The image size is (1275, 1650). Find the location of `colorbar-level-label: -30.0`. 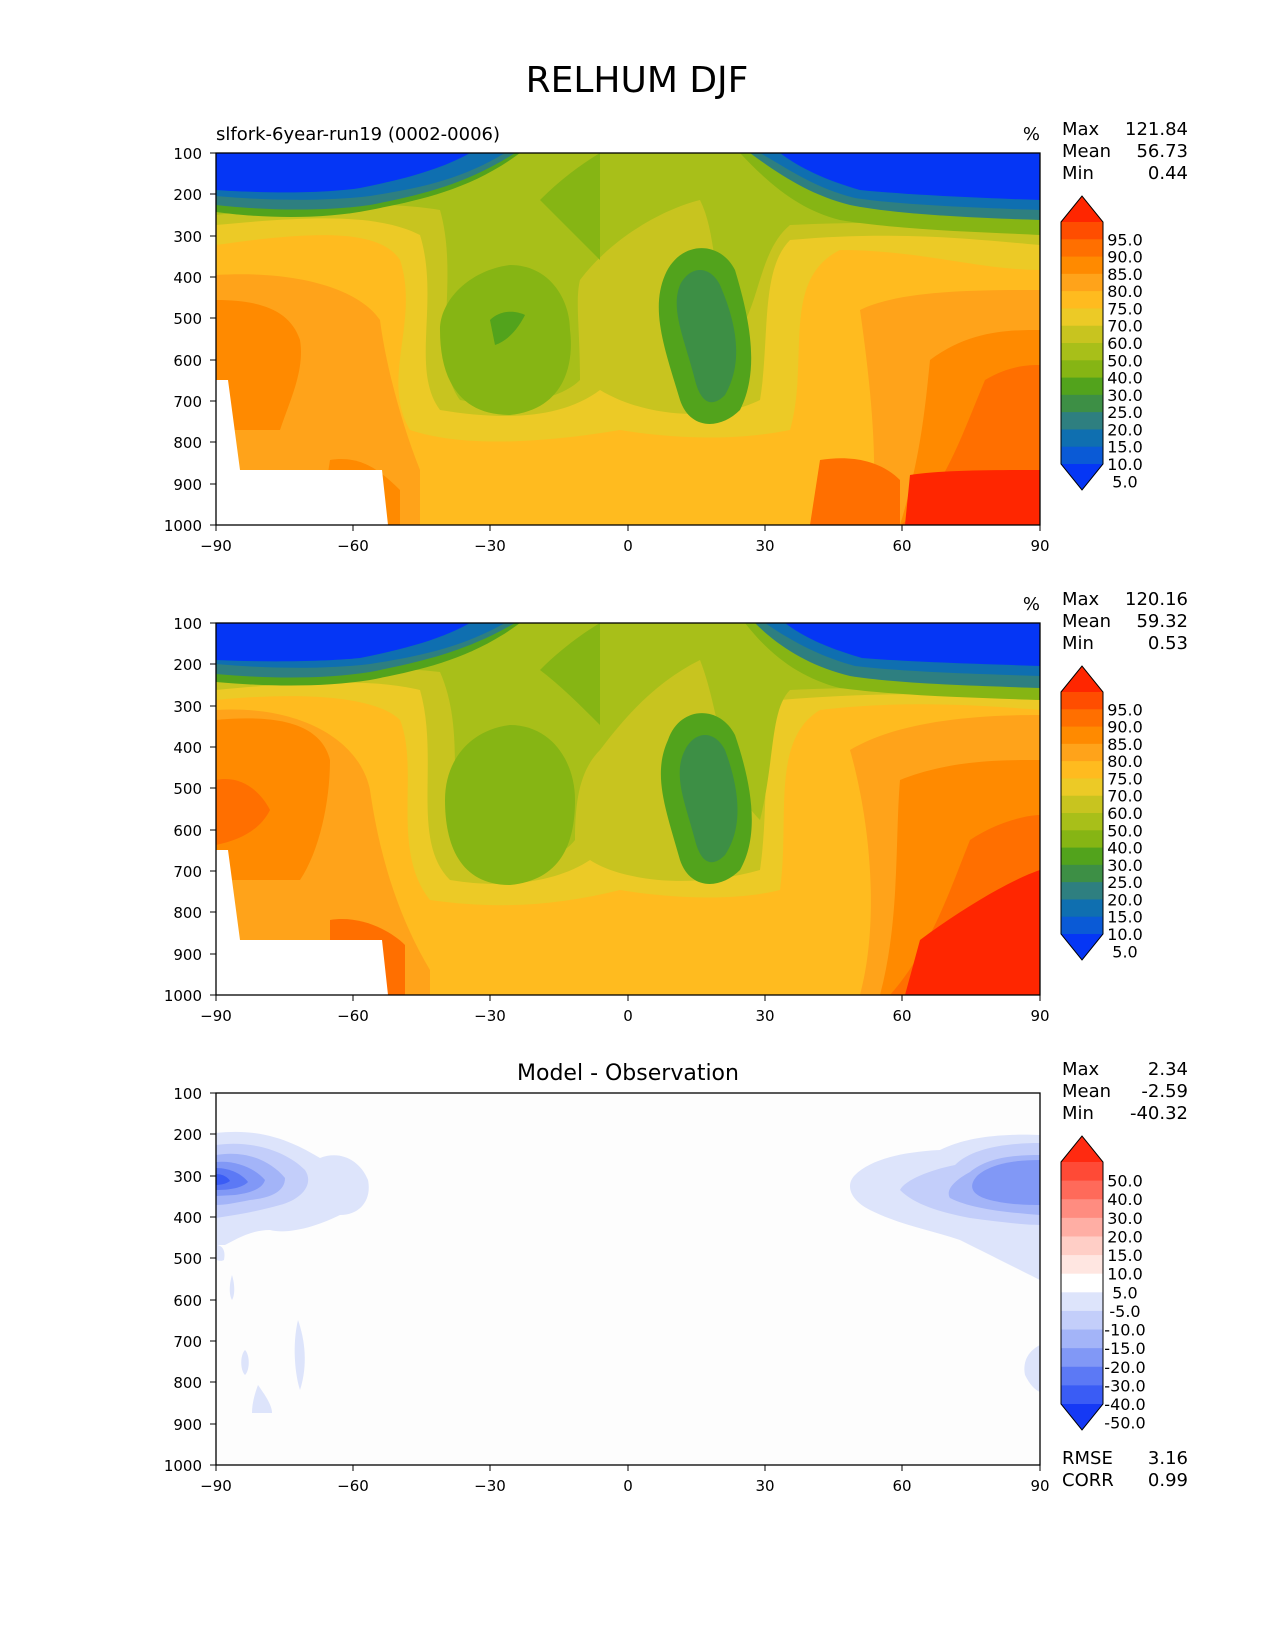

colorbar-level-label: -30.0 is located at coordinates (1124, 1385).